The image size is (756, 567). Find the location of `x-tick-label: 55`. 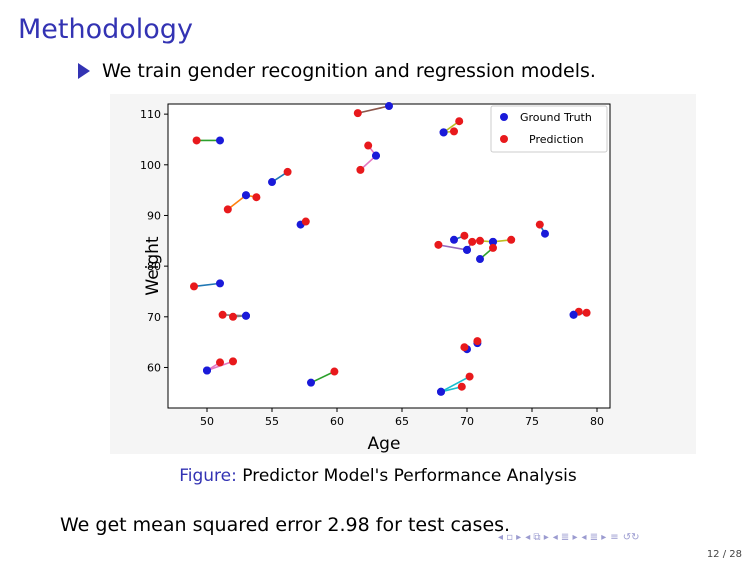

x-tick-label: 55 is located at coordinates (272, 421).